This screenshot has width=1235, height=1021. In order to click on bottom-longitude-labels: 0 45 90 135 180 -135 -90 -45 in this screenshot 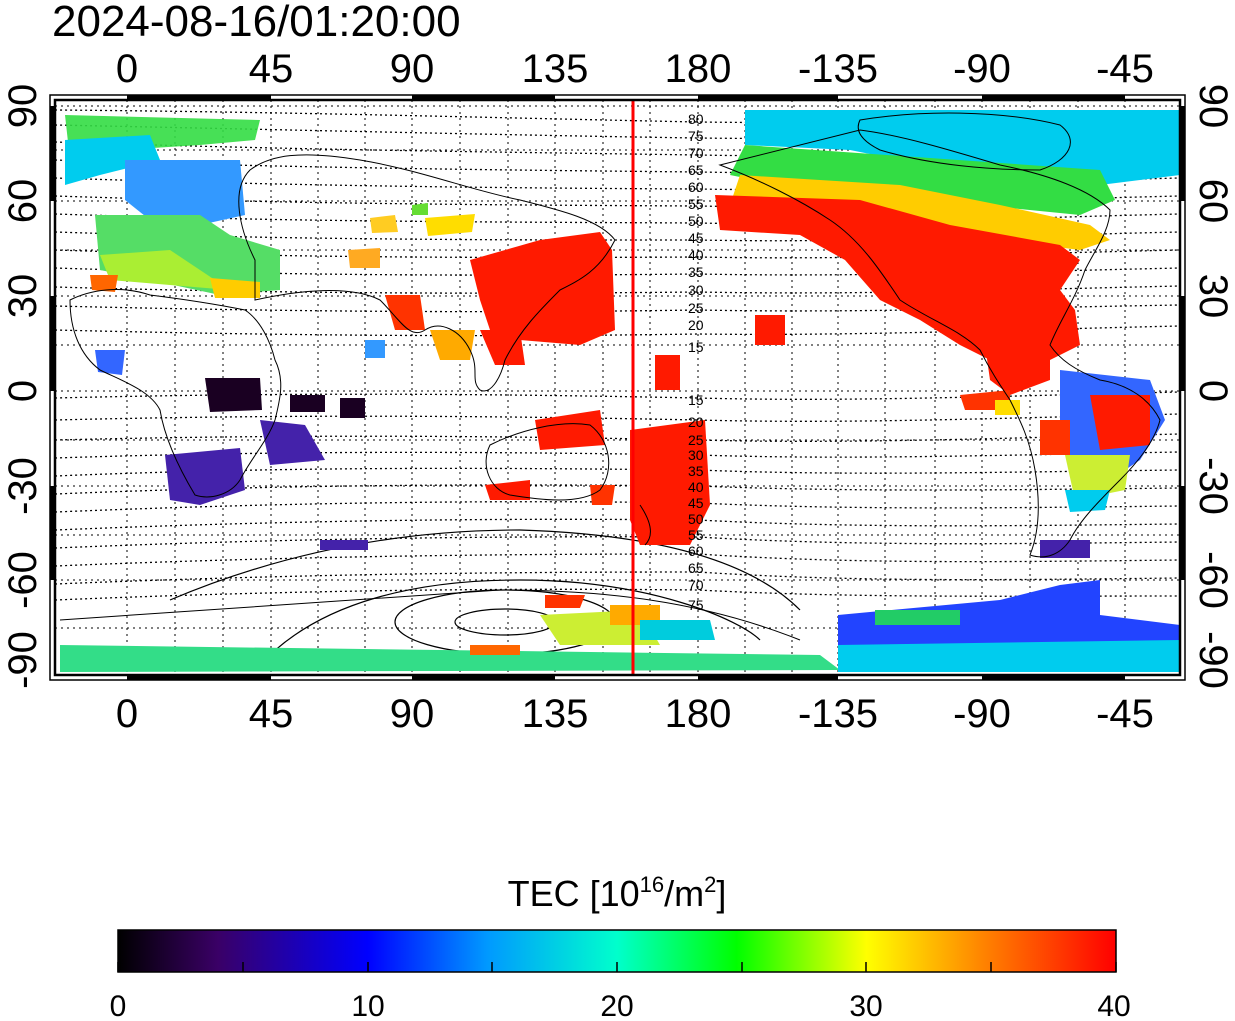, I will do `click(635, 714)`.